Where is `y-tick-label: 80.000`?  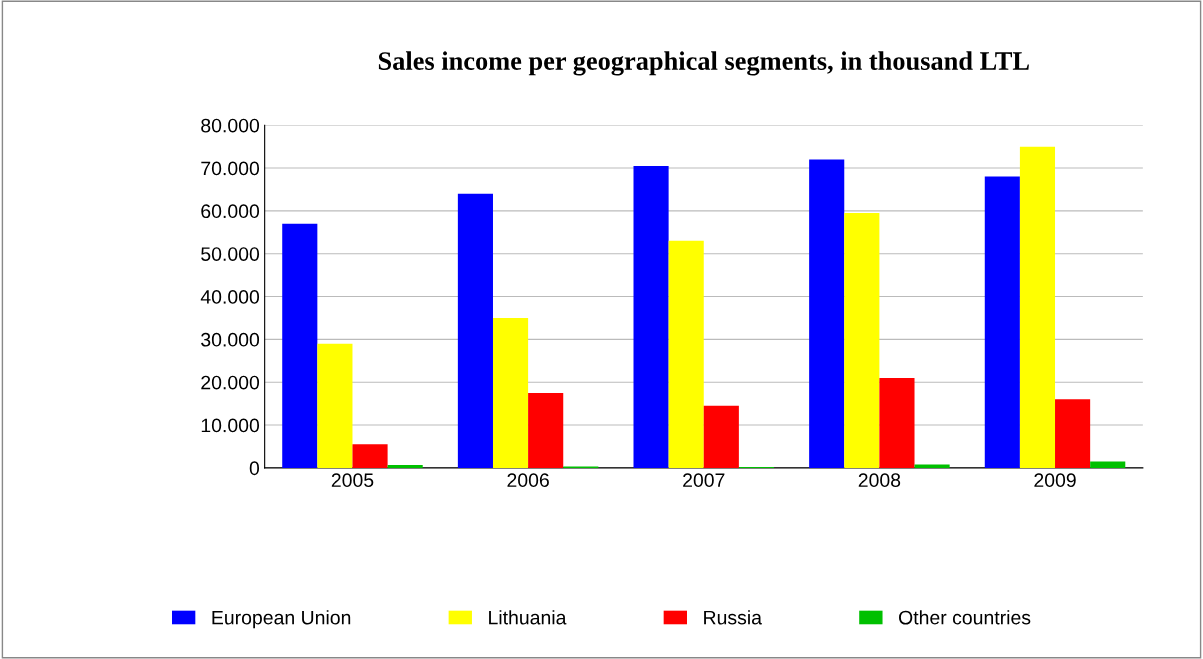 y-tick-label: 80.000 is located at coordinates (230, 125).